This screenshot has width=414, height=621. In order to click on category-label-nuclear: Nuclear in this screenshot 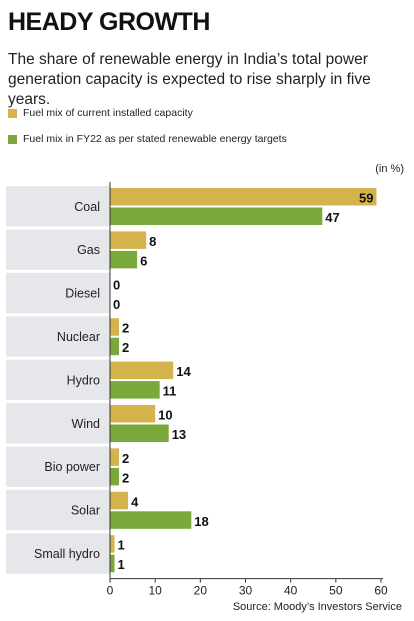, I will do `click(78, 337)`.